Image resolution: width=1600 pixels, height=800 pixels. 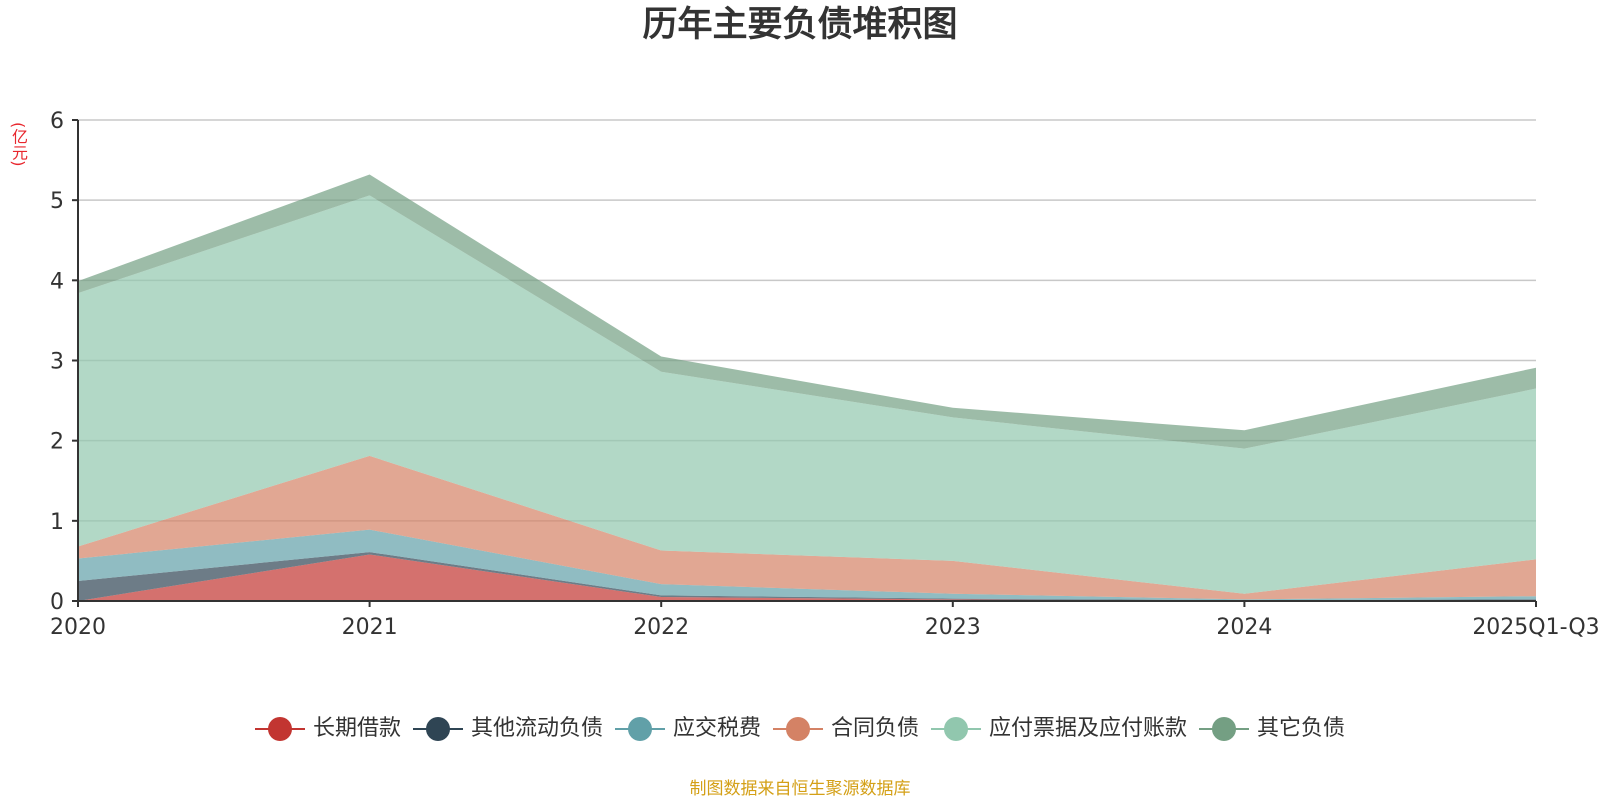 I want to click on y-tick-label: 6, so click(x=57, y=121).